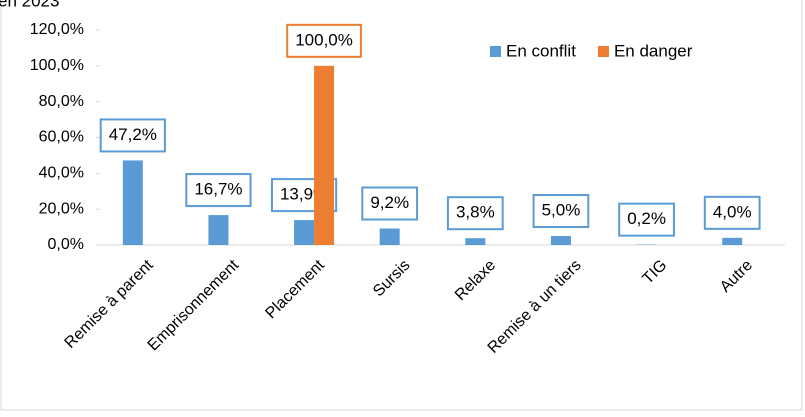 The width and height of the screenshot is (805, 417). I want to click on data-label: 16,7%, so click(218, 189).